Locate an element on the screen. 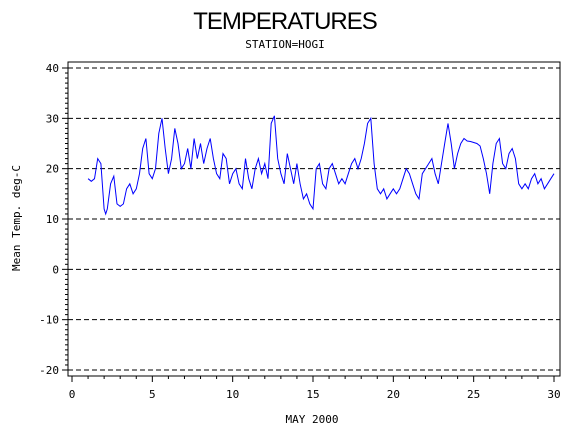 The image size is (570, 430). x-axis-label: MAY 2000 is located at coordinates (312, 419).